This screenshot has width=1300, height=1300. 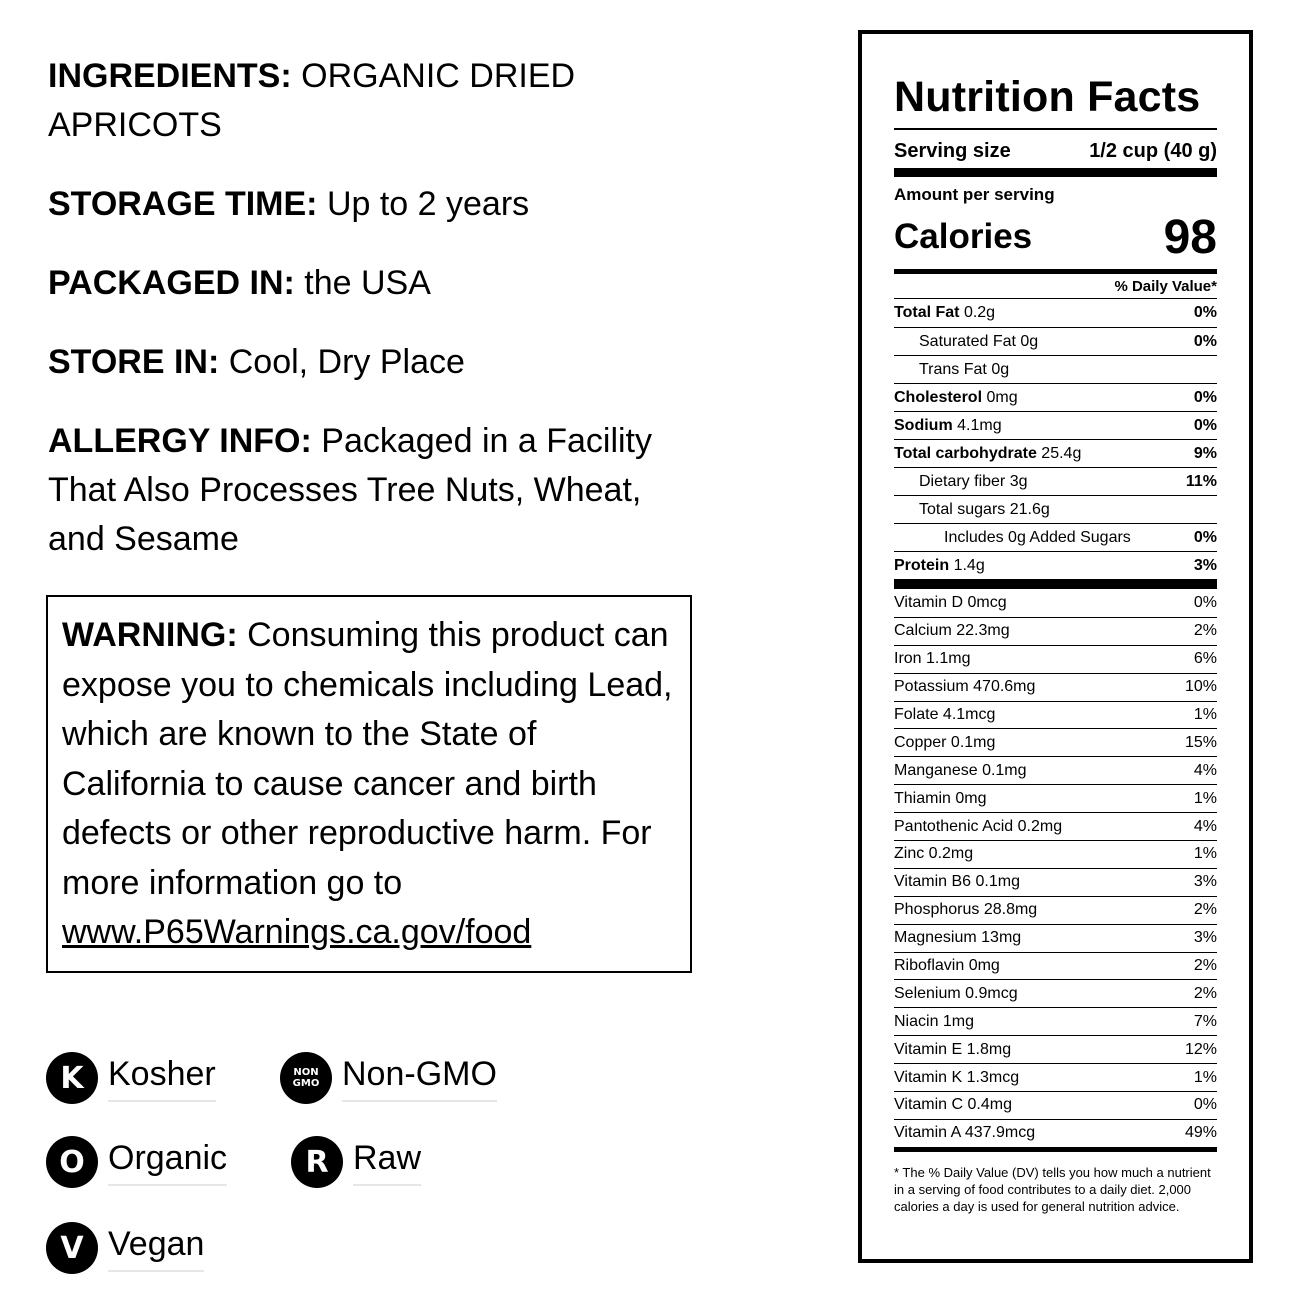 What do you see at coordinates (1201, 481) in the screenshot?
I see `nutrient-daily-value: 11%` at bounding box center [1201, 481].